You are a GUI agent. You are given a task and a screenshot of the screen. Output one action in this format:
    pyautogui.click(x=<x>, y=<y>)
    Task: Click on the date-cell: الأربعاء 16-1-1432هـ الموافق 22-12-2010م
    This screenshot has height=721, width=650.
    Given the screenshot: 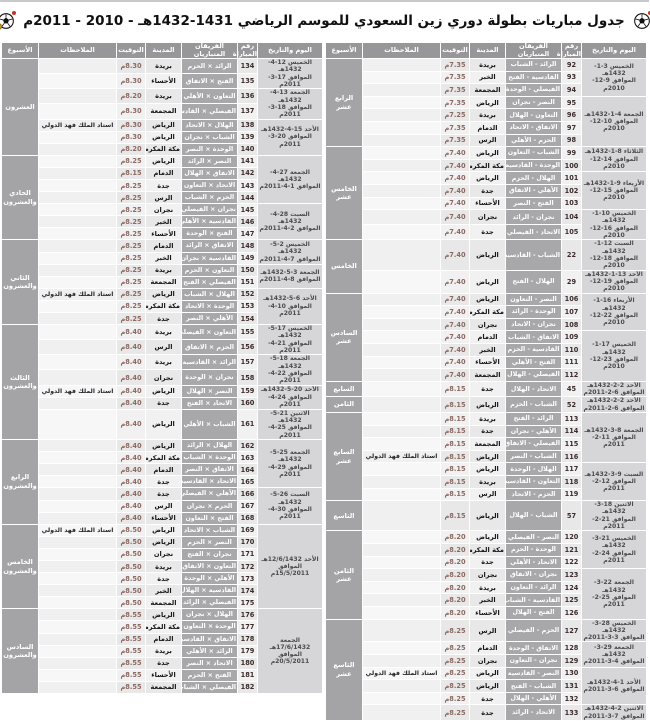 What is the action you would take?
    pyautogui.click(x=615, y=312)
    